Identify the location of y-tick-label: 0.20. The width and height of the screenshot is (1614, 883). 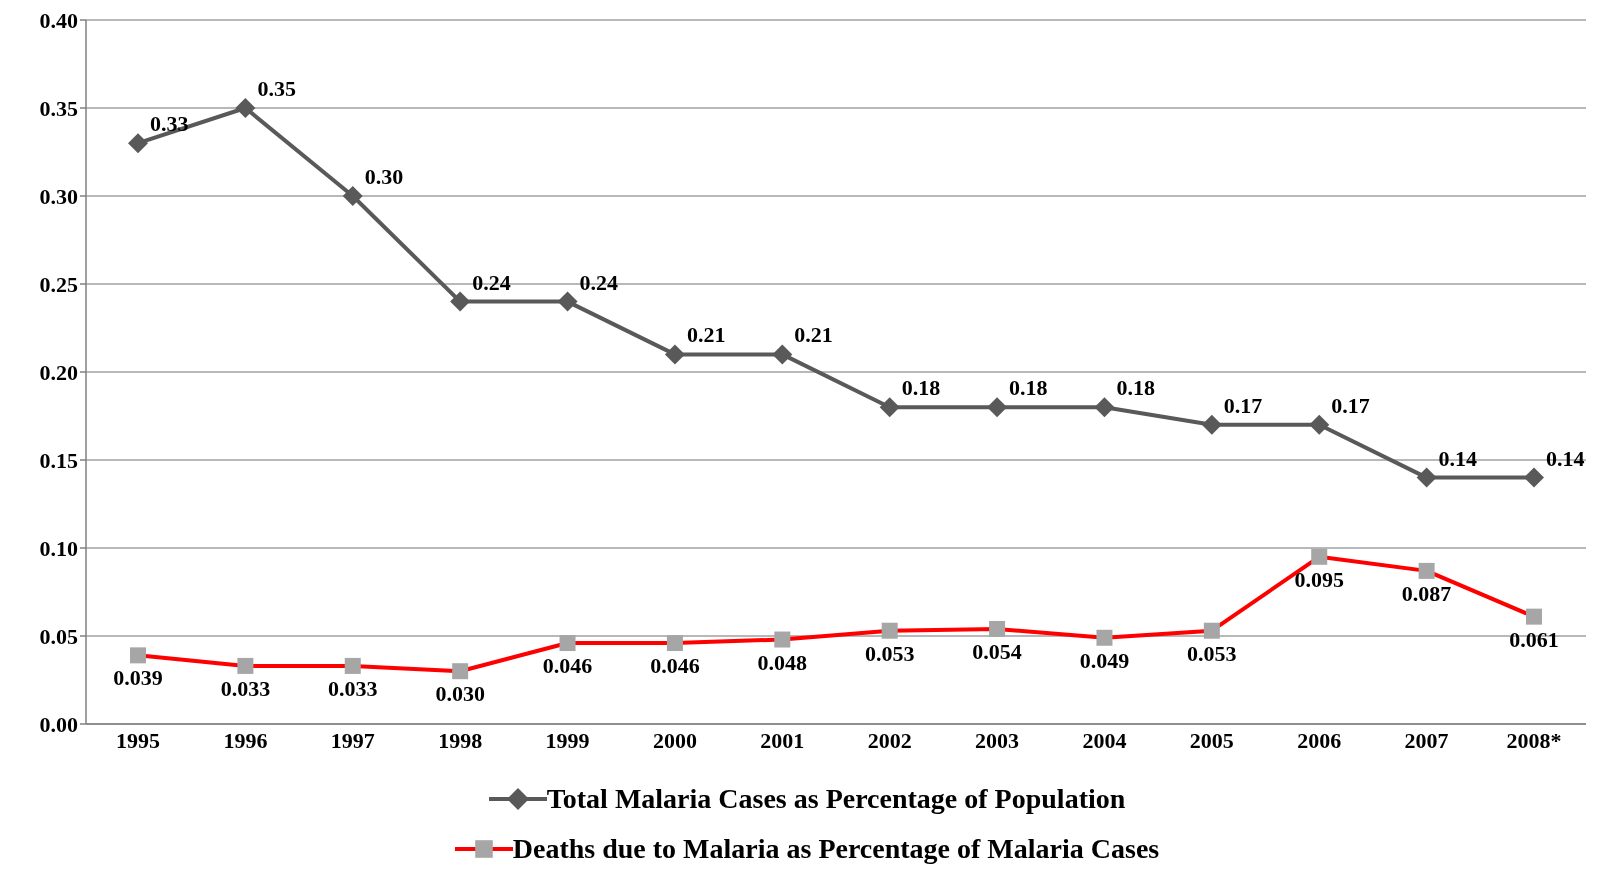
(58, 372).